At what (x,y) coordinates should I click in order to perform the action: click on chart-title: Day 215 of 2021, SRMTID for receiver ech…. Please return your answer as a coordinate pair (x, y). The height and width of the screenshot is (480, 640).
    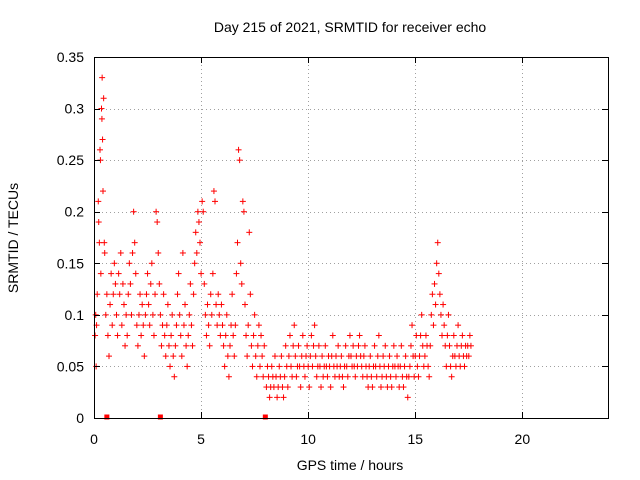
    Looking at the image, I should click on (350, 27).